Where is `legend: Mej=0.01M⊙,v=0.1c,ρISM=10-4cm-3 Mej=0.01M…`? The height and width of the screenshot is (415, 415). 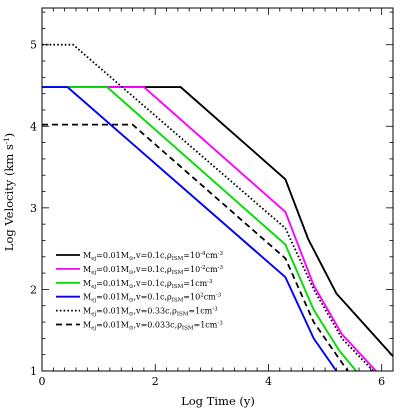 legend: Mej=0.01M⊙,v=0.1c,ρISM=10-4cm-3 Mej=0.01M… is located at coordinates (139, 291).